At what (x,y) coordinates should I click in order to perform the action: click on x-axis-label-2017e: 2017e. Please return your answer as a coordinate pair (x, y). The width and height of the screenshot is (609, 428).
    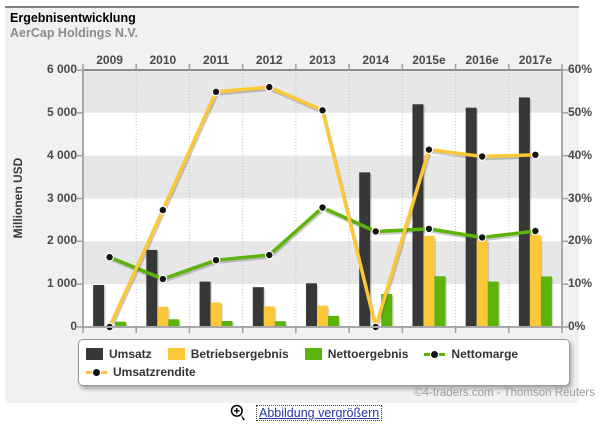
    Looking at the image, I should click on (535, 60).